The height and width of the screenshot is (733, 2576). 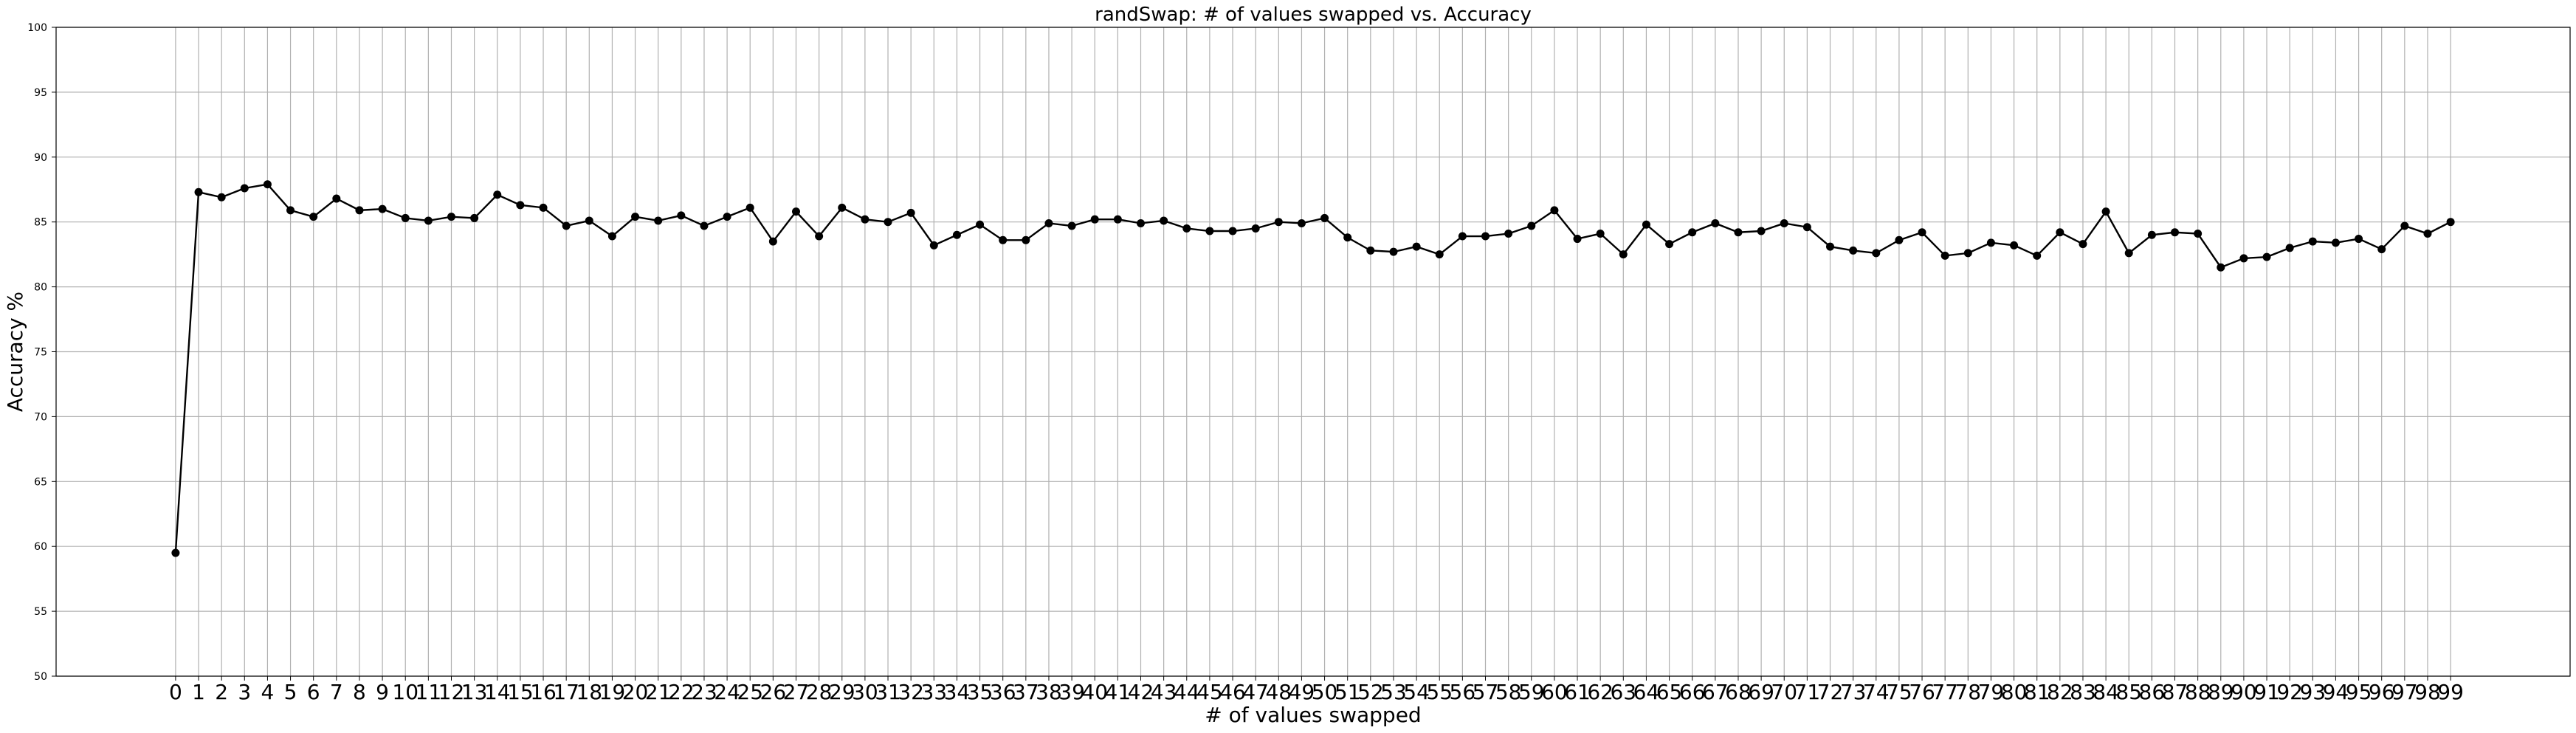 I want to click on x-tick-label: 68, so click(x=1738, y=692).